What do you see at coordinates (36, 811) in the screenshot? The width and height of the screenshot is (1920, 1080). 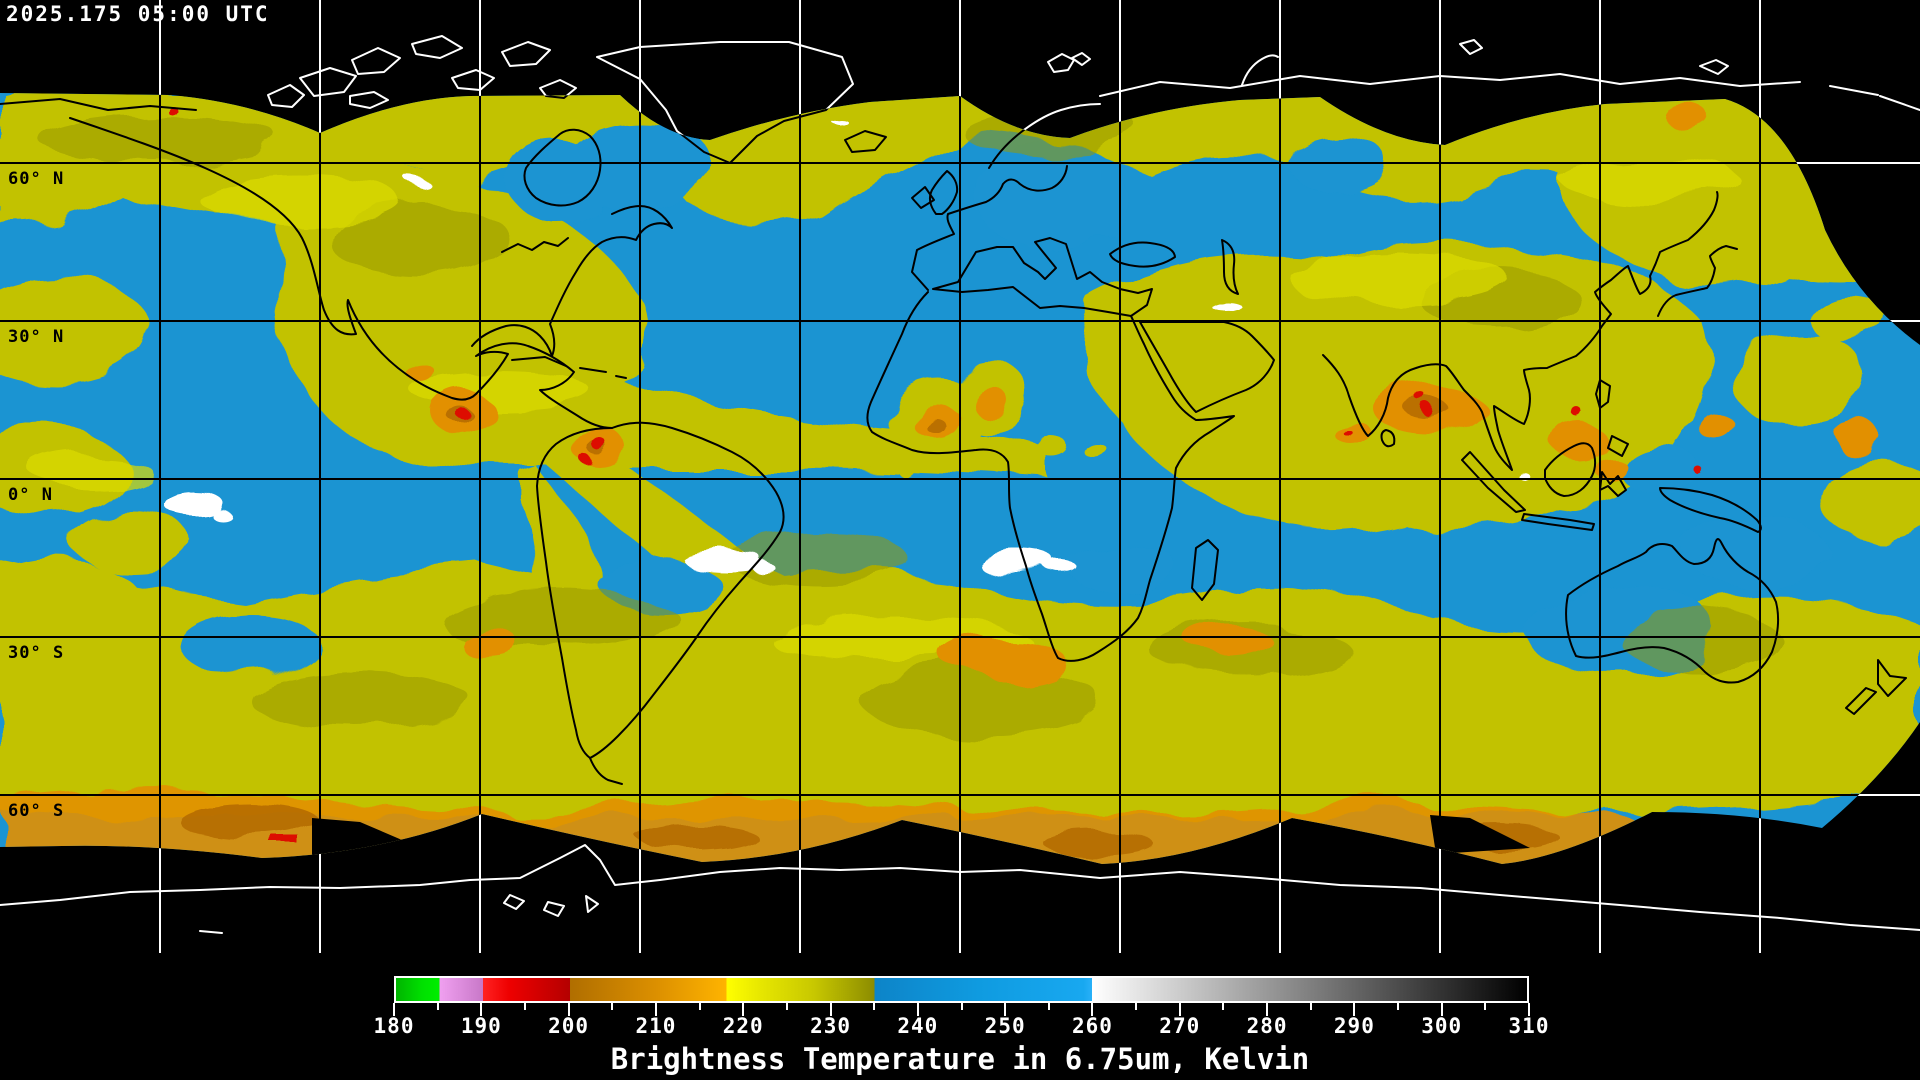 I see `latitude-label: 60° S` at bounding box center [36, 811].